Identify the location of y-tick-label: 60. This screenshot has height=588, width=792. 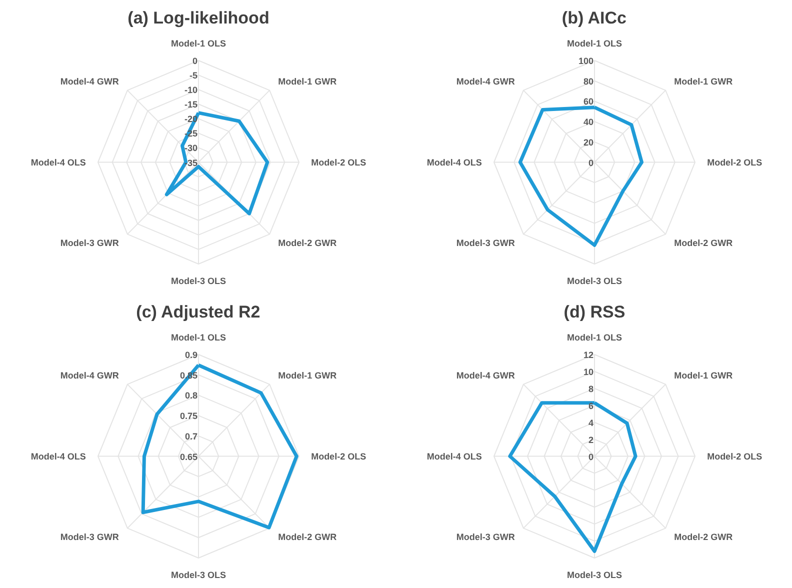
(588, 101).